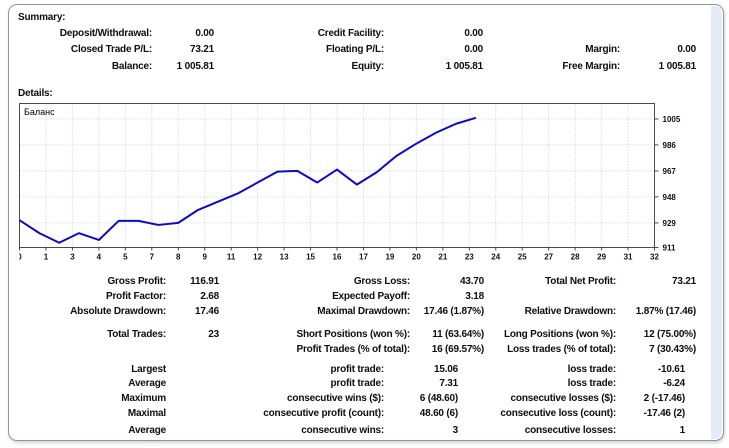 This screenshot has height=448, width=729. I want to click on svg-text: 25, so click(522, 257).